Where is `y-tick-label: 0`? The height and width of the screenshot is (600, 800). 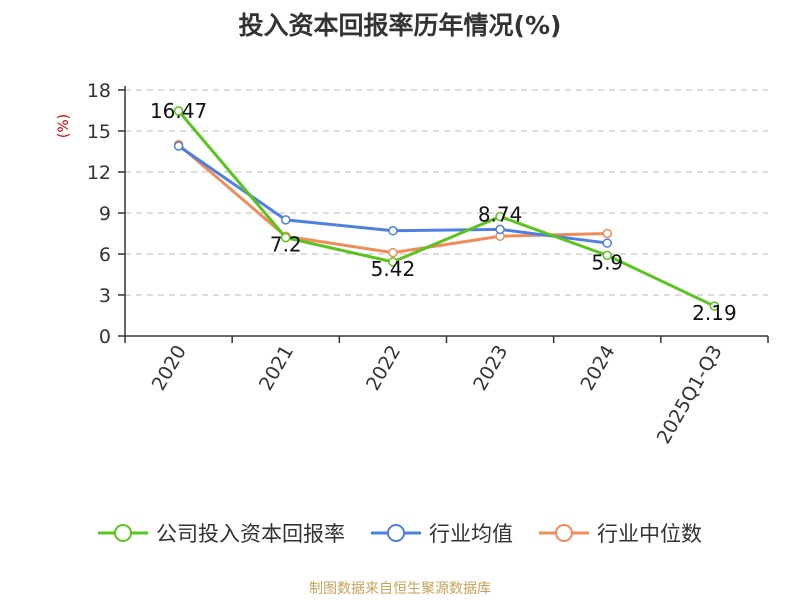 y-tick-label: 0 is located at coordinates (105, 337).